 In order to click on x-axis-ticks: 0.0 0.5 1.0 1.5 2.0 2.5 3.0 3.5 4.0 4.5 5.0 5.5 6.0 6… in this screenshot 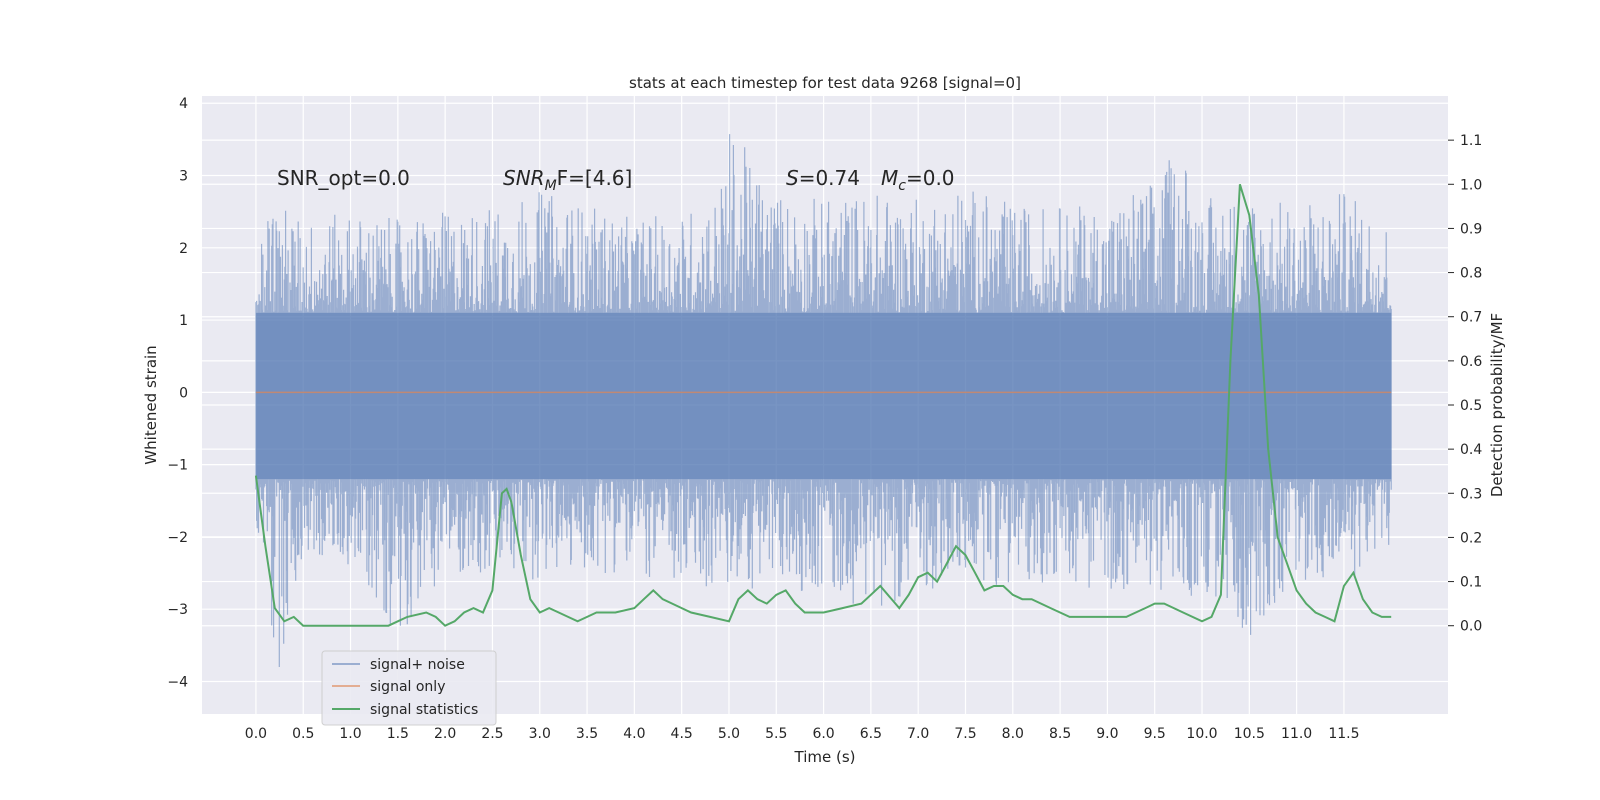, I will do `click(802, 734)`.